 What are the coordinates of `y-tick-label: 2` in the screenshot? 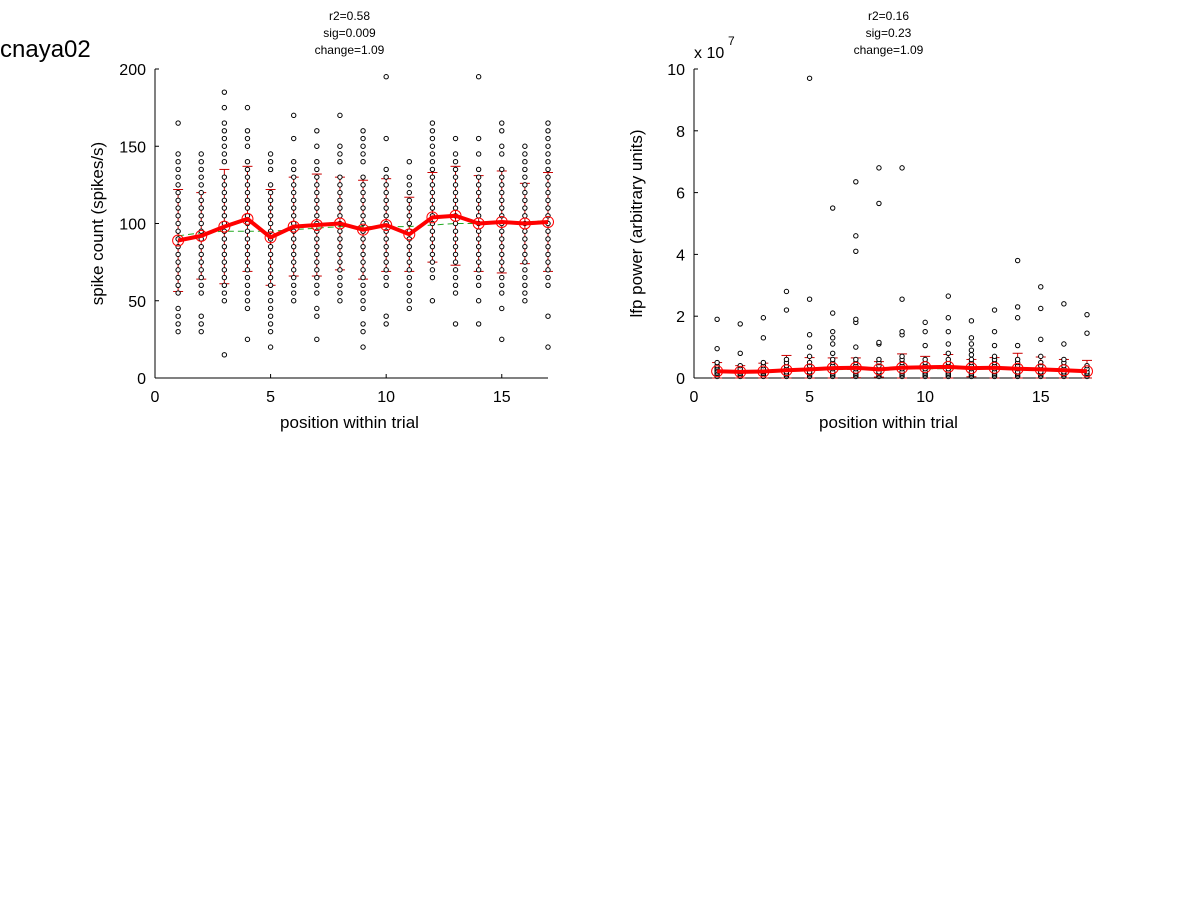 It's located at (680, 317).